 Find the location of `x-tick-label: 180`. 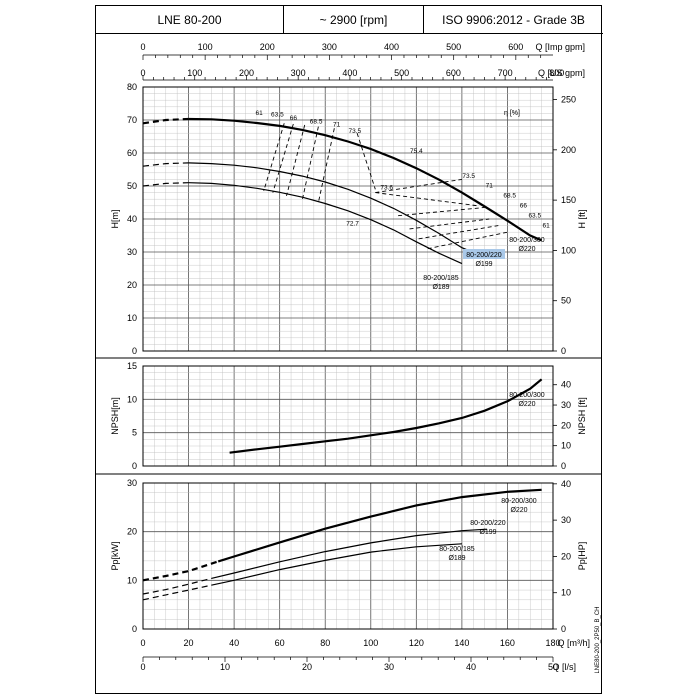

x-tick-label: 180 is located at coordinates (552, 643).